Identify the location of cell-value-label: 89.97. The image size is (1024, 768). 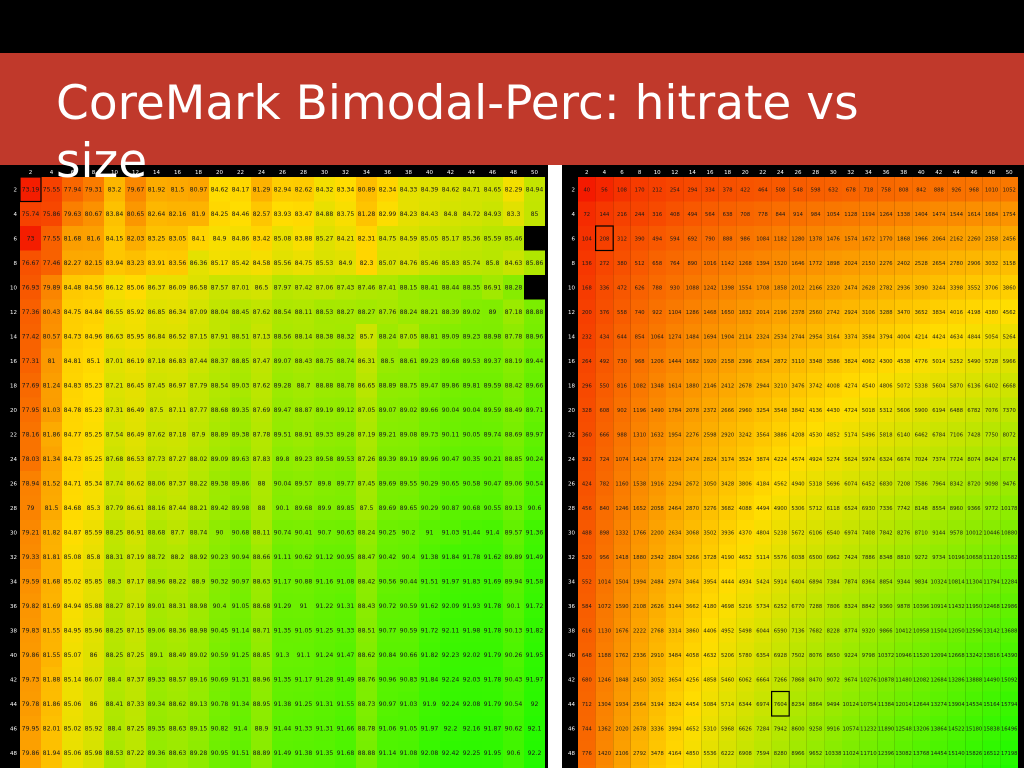
(535, 434).